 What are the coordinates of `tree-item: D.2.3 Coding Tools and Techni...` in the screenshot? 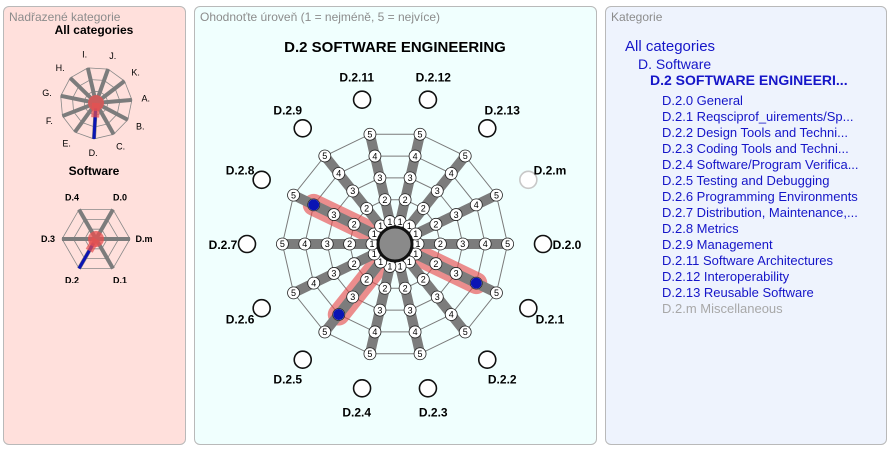 It's located at (755, 148).